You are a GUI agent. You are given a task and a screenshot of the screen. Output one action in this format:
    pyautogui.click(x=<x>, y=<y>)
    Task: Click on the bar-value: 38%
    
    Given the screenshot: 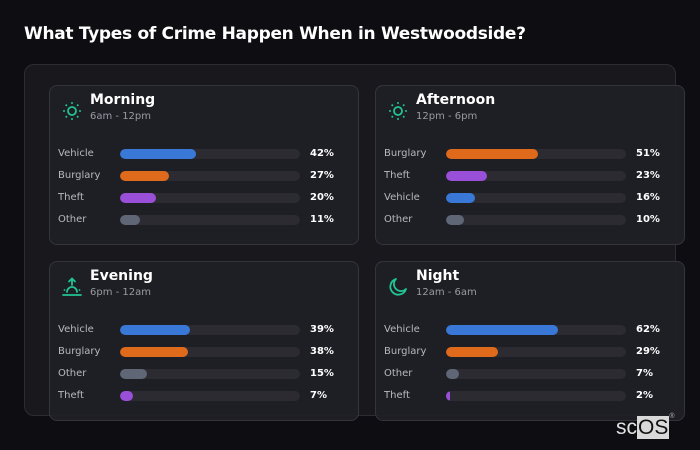 What is the action you would take?
    pyautogui.click(x=322, y=351)
    